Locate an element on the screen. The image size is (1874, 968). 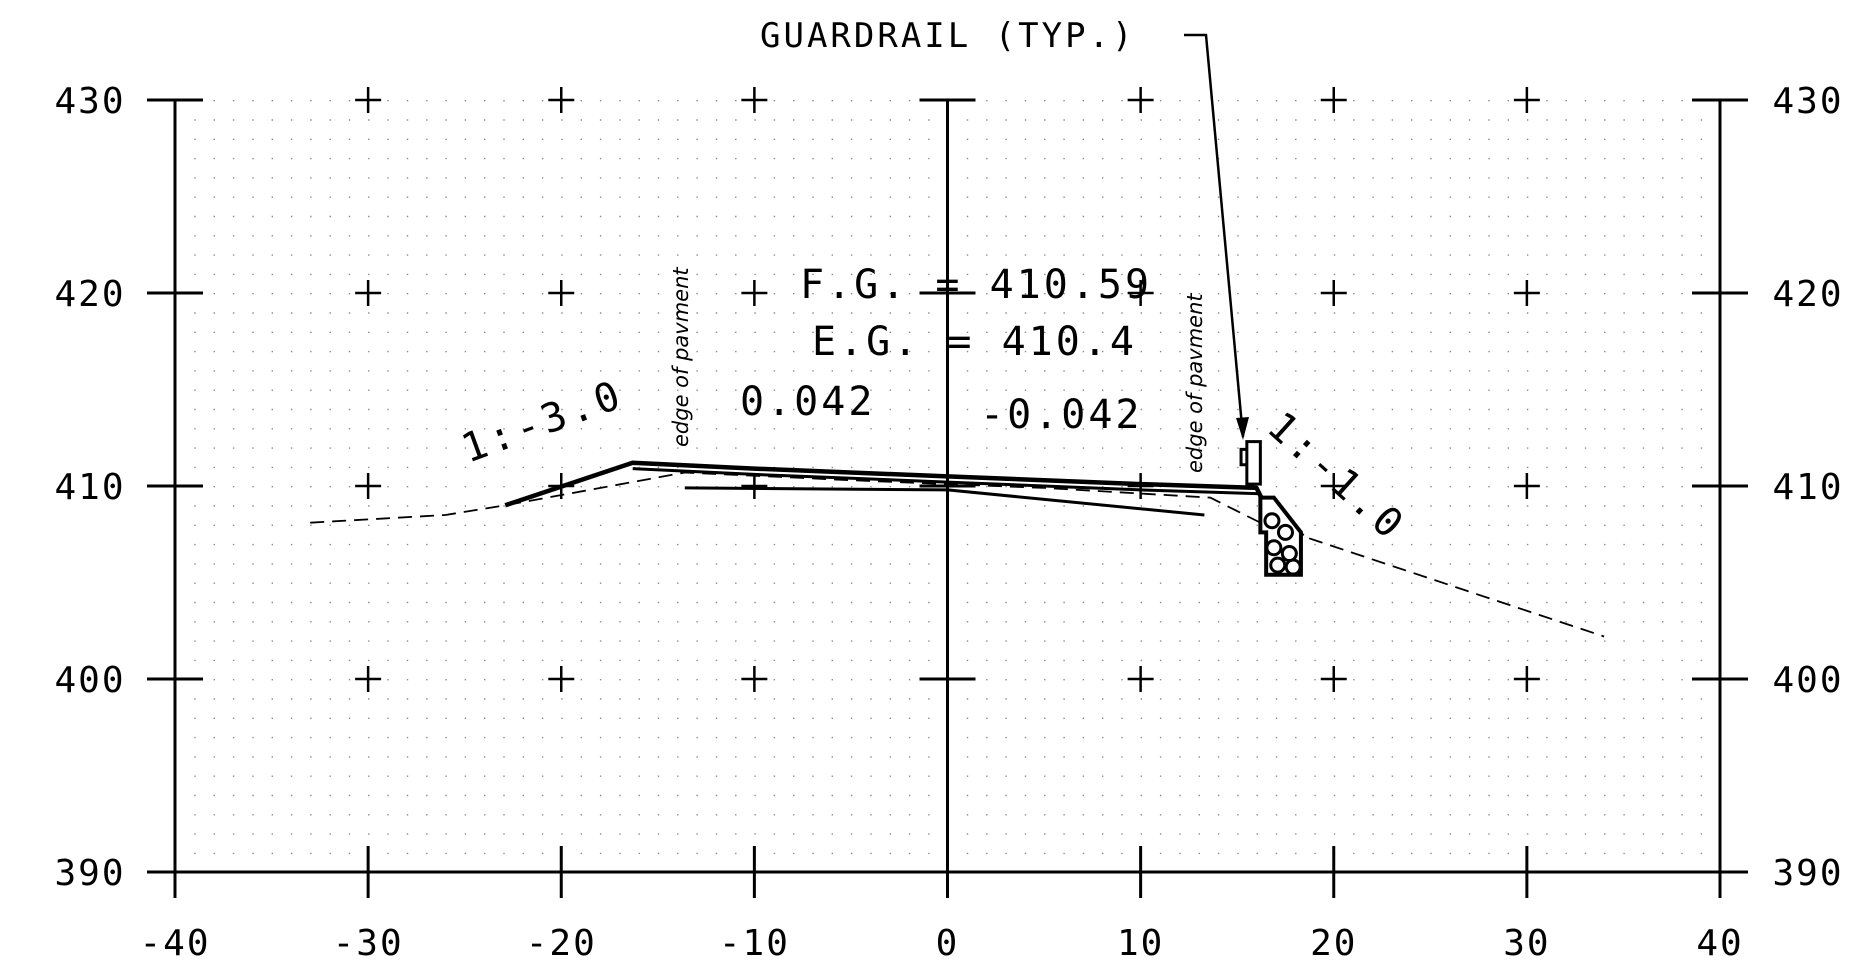
x-tick-label: 40 is located at coordinates (1719, 943).